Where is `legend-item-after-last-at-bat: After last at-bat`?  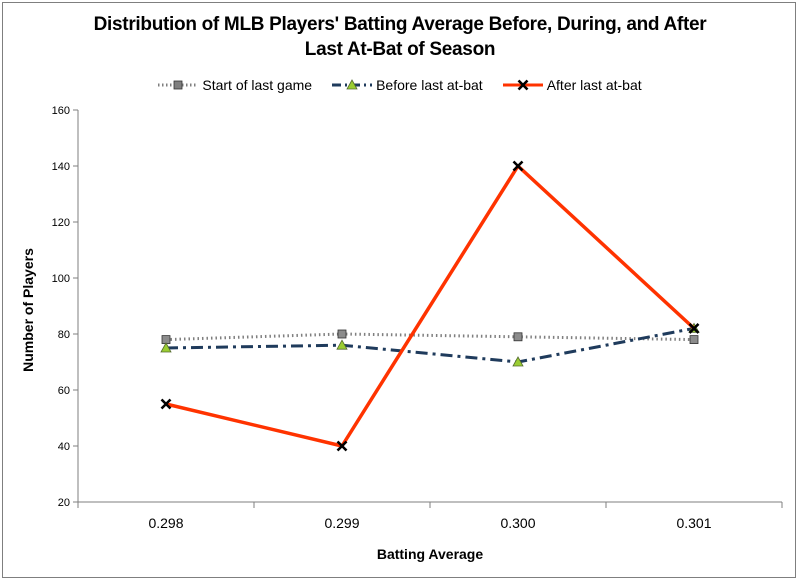
legend-item-after-last-at-bat: After last at-bat is located at coordinates (572, 85).